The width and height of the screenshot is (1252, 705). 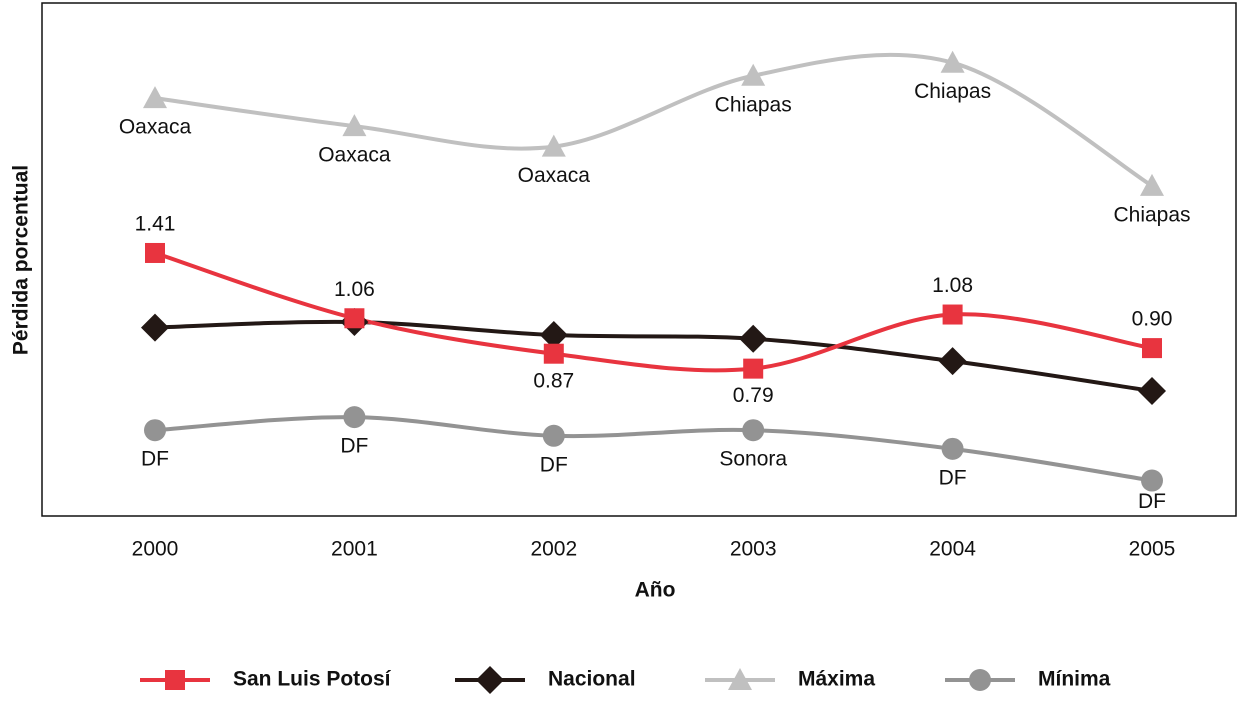 I want to click on y-axis-label: Pérdida porcentual, so click(x=21, y=260).